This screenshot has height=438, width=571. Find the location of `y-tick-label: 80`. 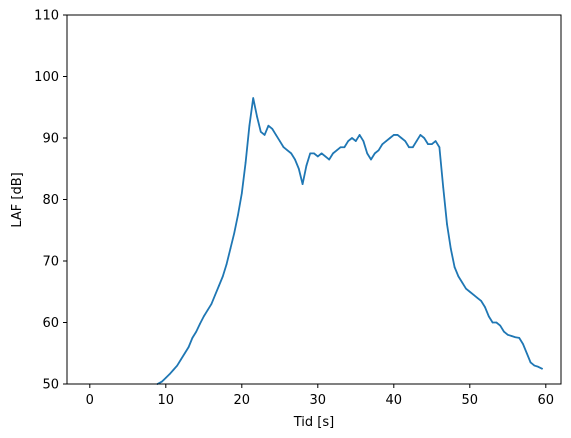

y-tick-label: 80 is located at coordinates (50, 200).